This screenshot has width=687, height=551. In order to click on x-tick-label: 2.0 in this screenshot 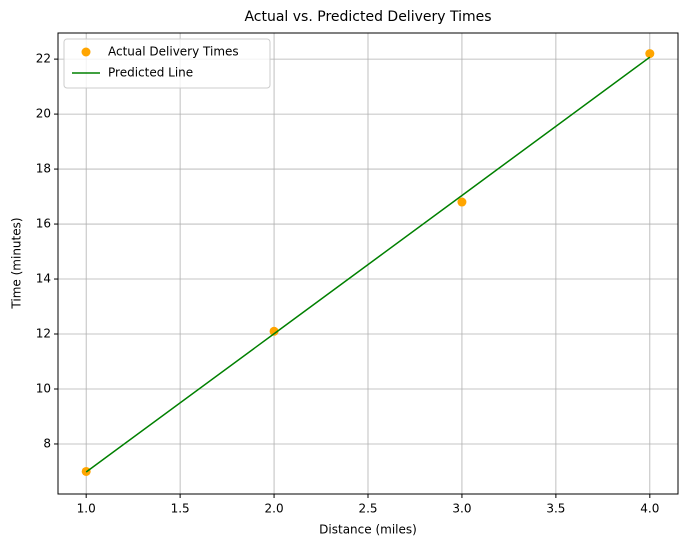, I will do `click(274, 509)`.